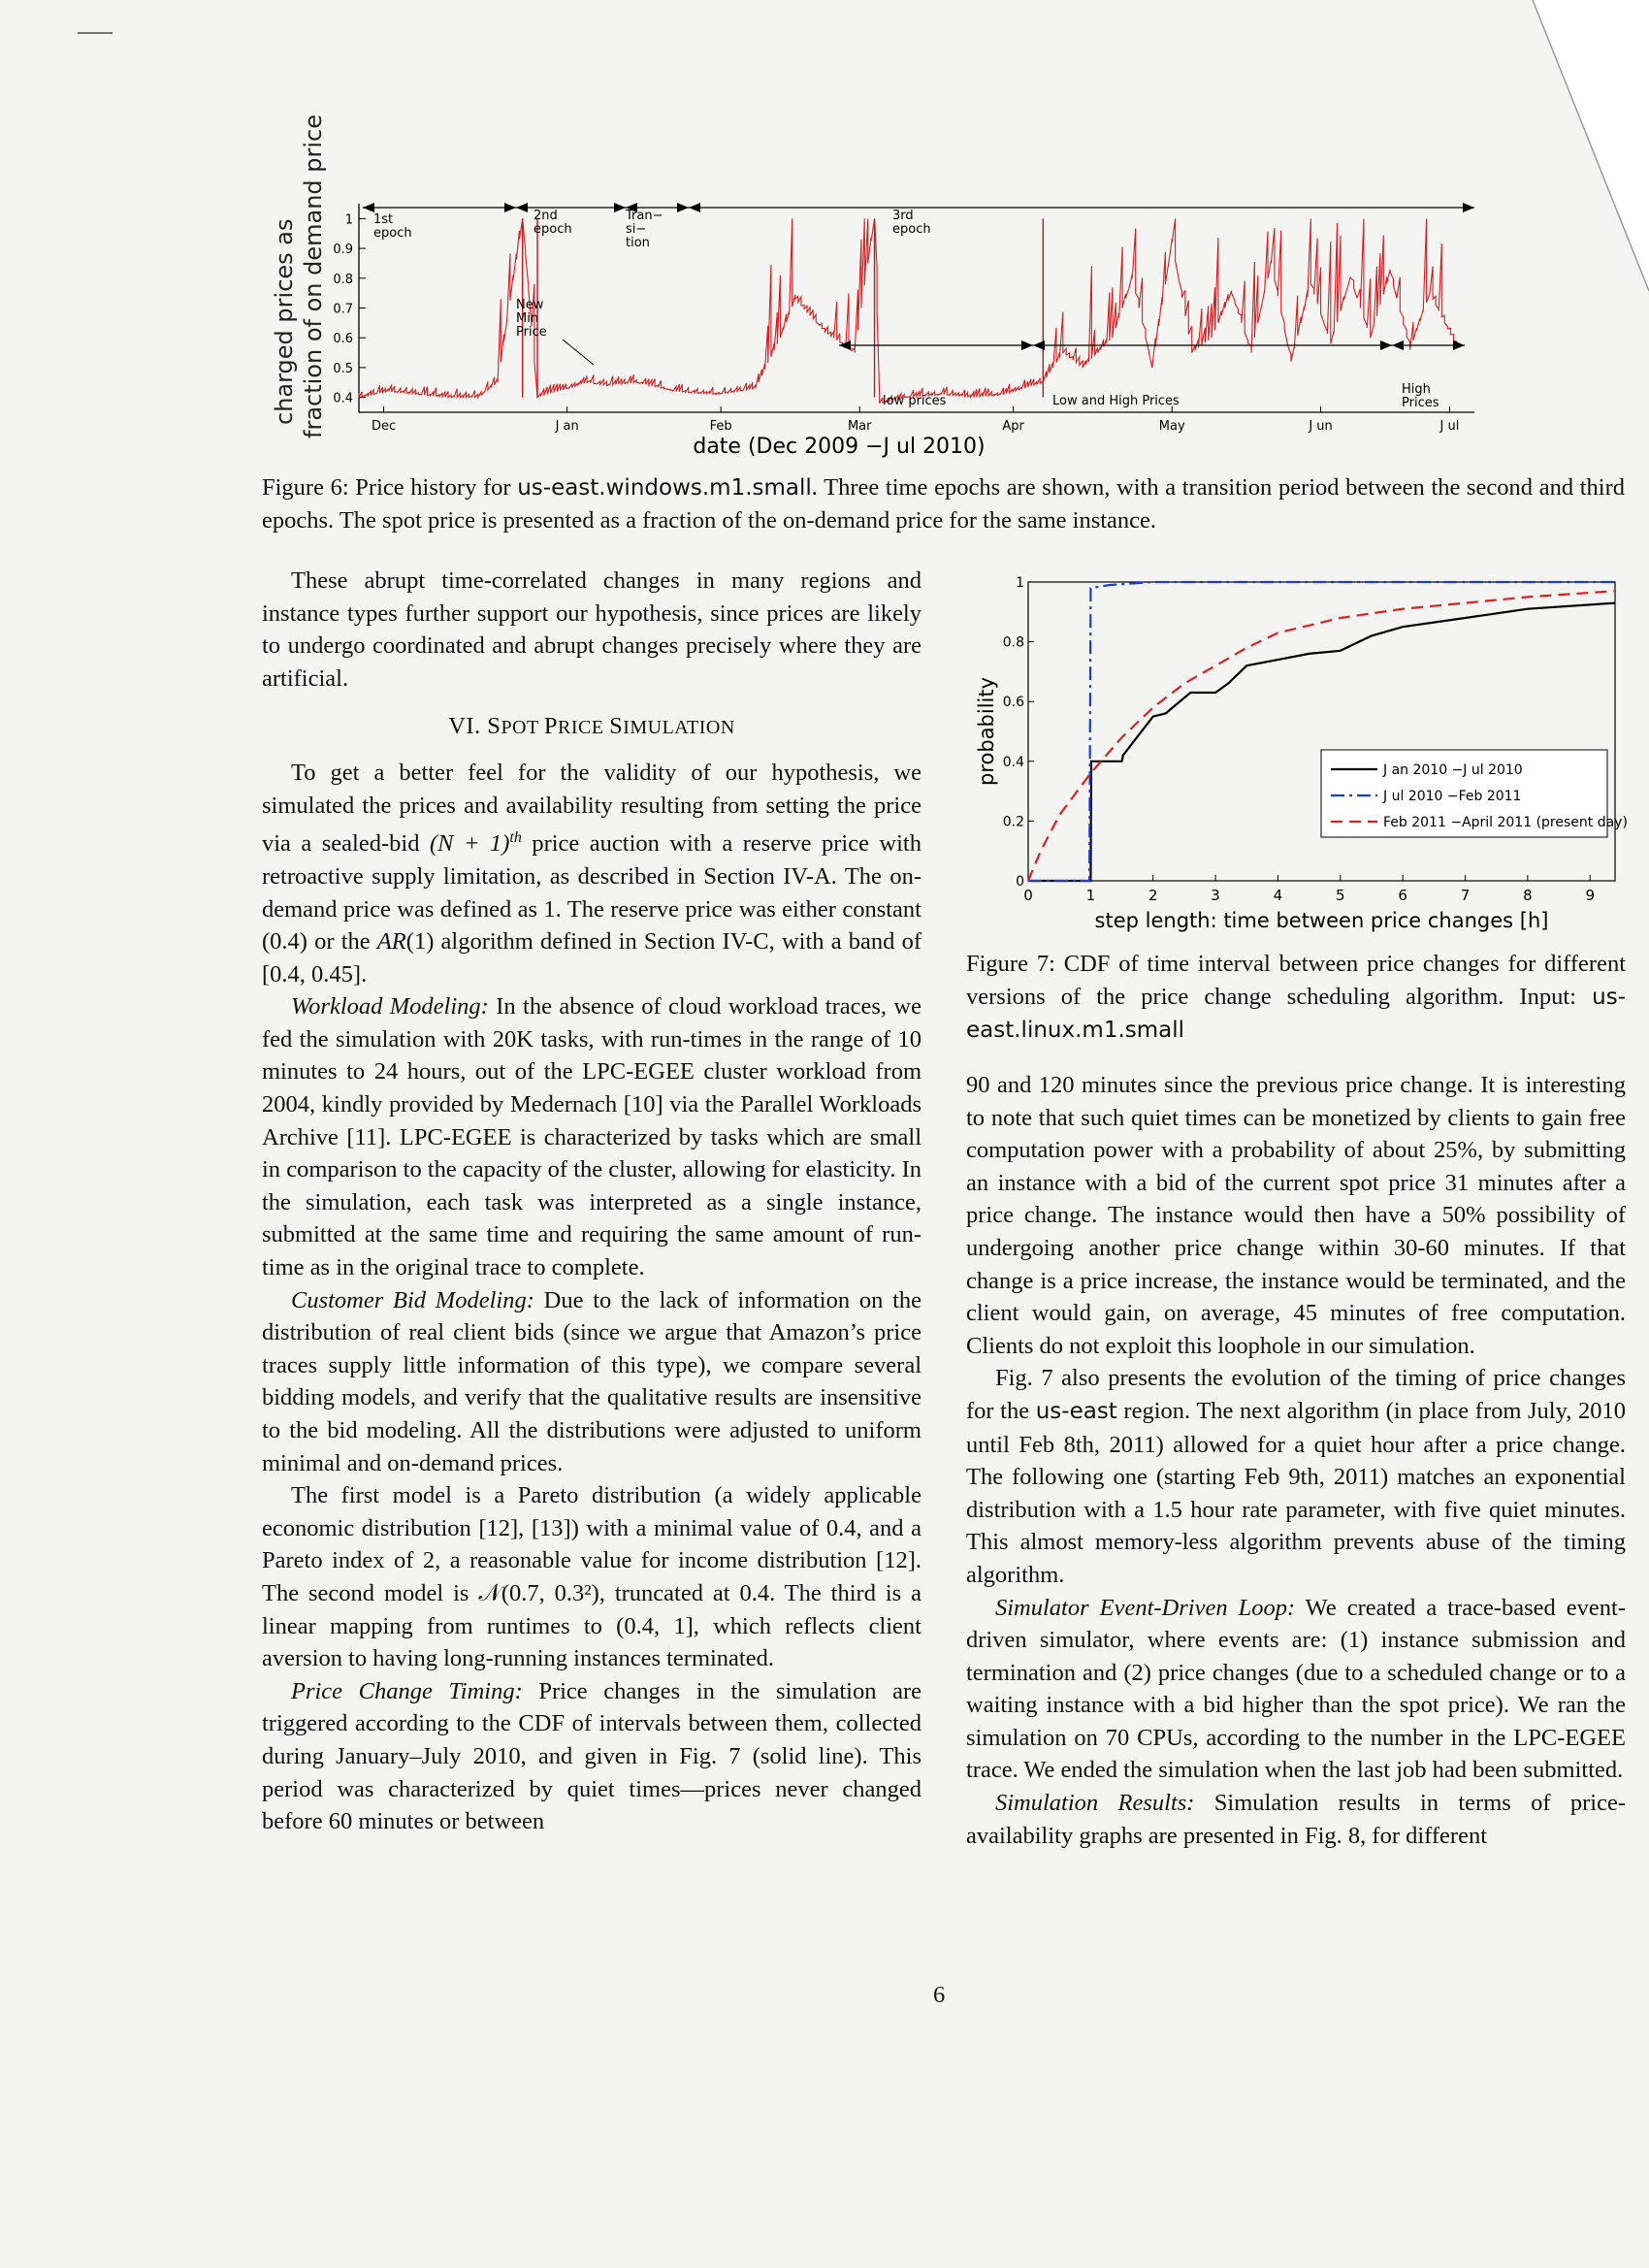 This screenshot has height=2268, width=1649. Describe the element at coordinates (343, 369) in the screenshot. I see `y-tick-label: 0.5` at that location.